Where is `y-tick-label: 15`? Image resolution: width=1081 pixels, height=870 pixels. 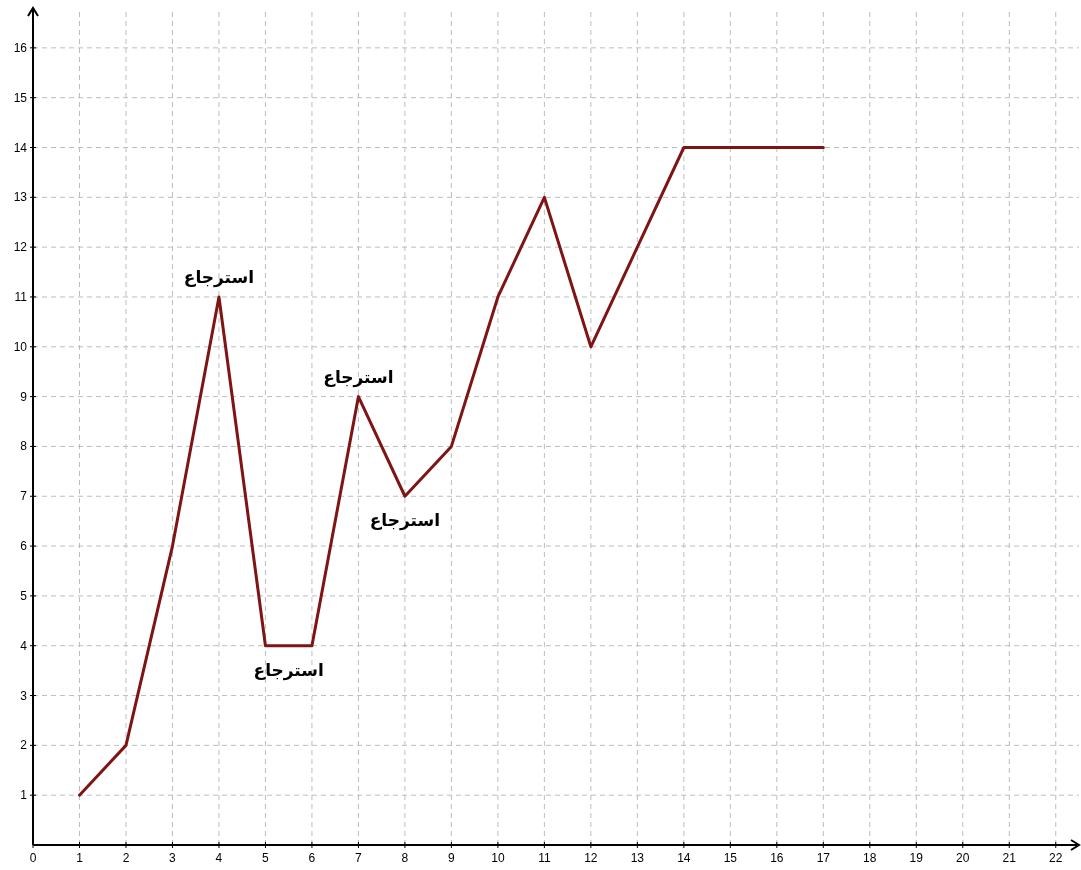
y-tick-label: 15 is located at coordinates (20, 97).